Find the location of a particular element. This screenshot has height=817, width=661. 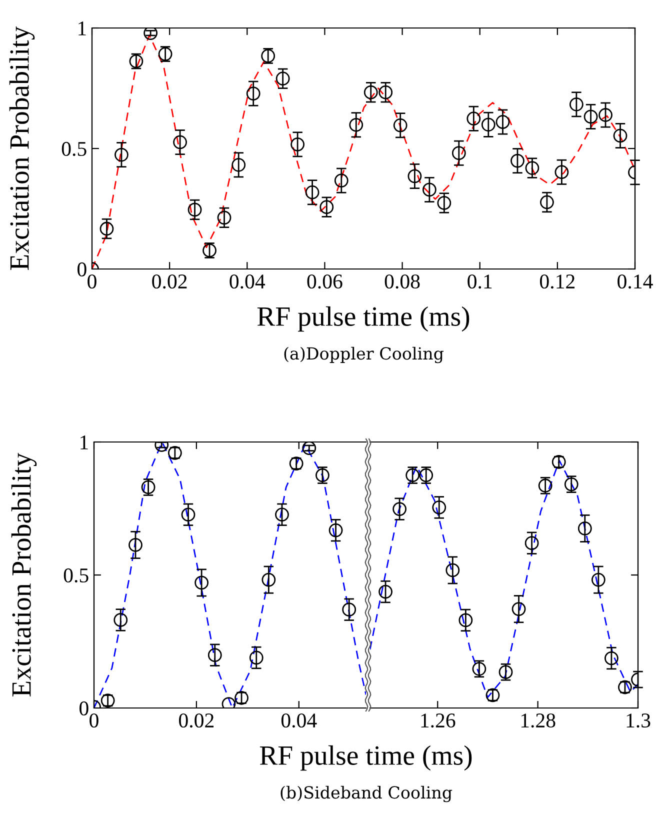

x-tick-label: 0.14 is located at coordinates (635, 281).